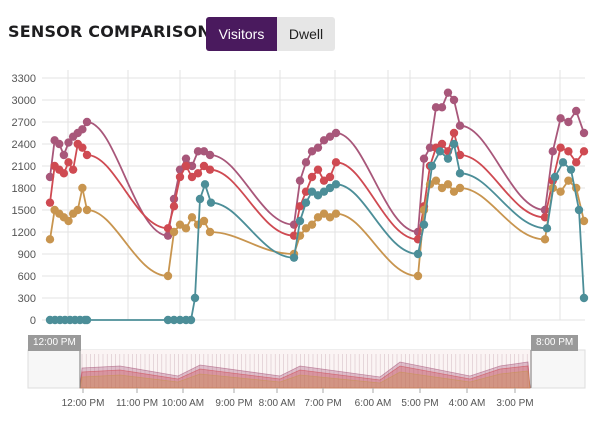 This screenshot has height=421, width=600. I want to click on x-axis-label: 7:00 PM, so click(322, 403).